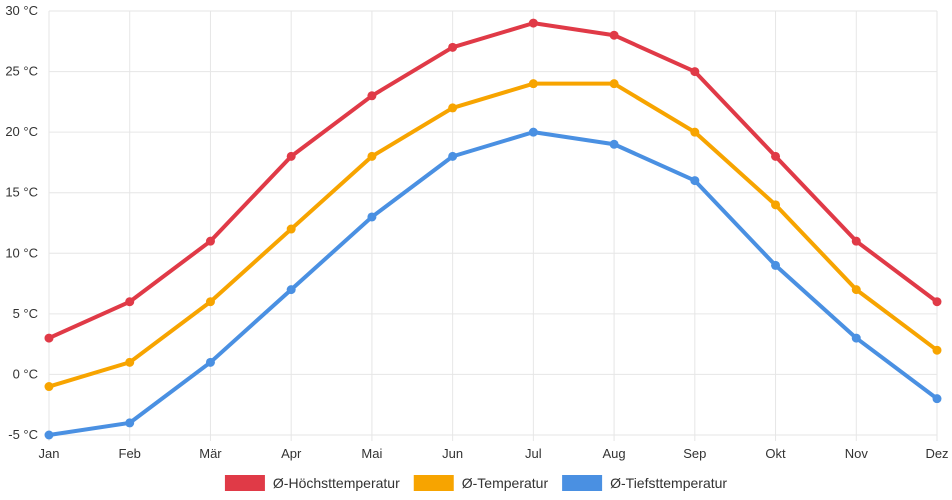 This screenshot has height=500, width=952. What do you see at coordinates (336, 483) in the screenshot?
I see `legend-label-1: Ø-Höchsttemperatur` at bounding box center [336, 483].